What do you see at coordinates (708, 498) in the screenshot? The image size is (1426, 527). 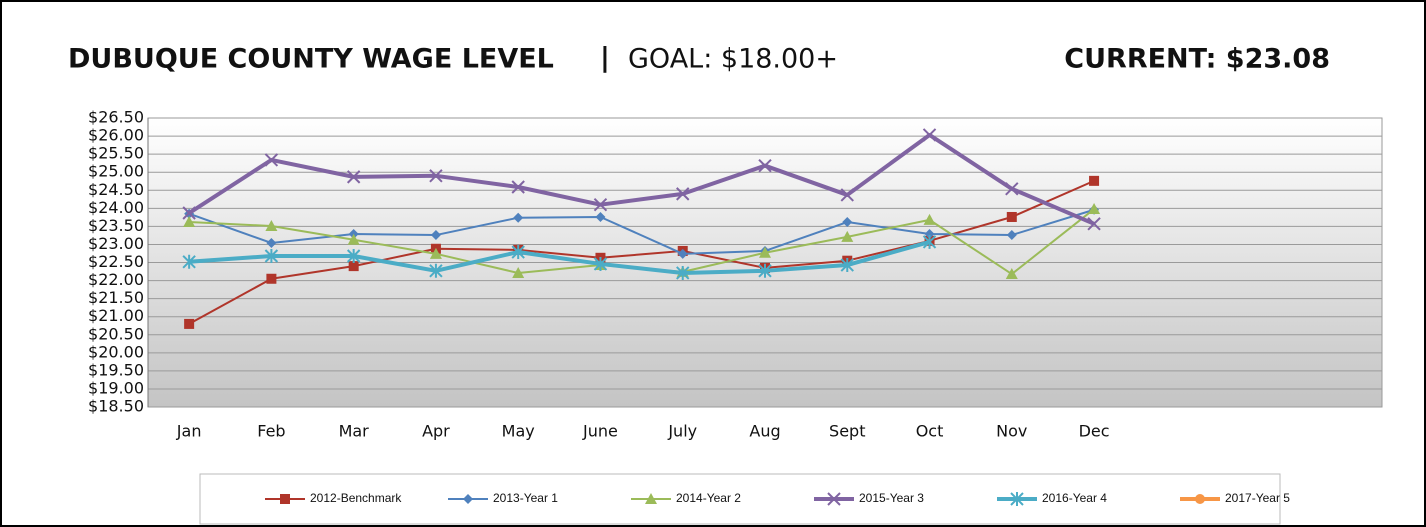 I see `legend-label: 2014-Year 2` at bounding box center [708, 498].